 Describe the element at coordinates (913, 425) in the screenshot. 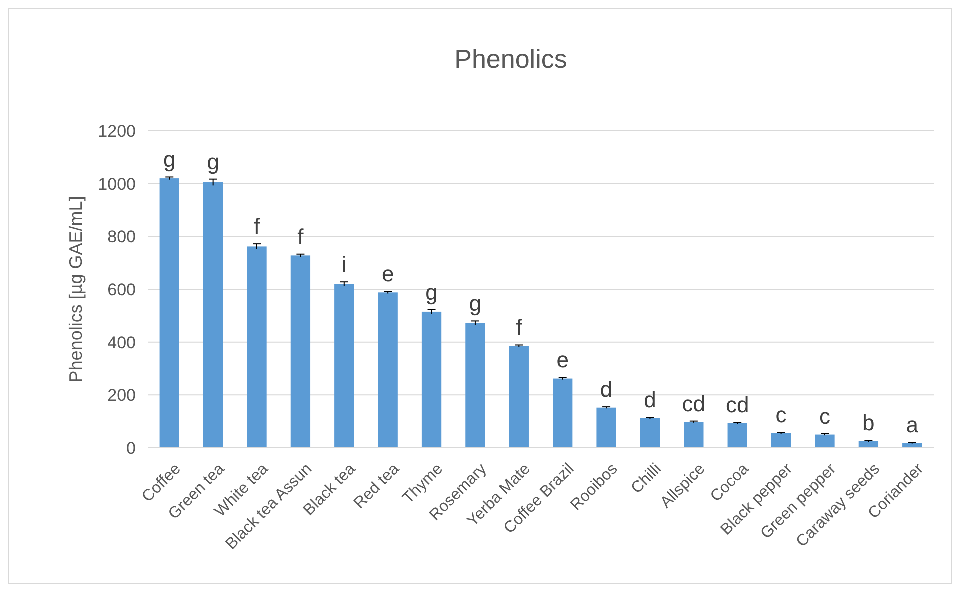

I see `data-label: a` at that location.